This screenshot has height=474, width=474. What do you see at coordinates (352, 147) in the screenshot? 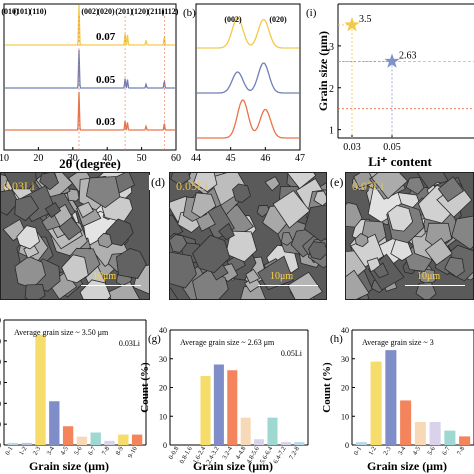
I see `grain-x-tick-label: 0.03` at bounding box center [352, 147].